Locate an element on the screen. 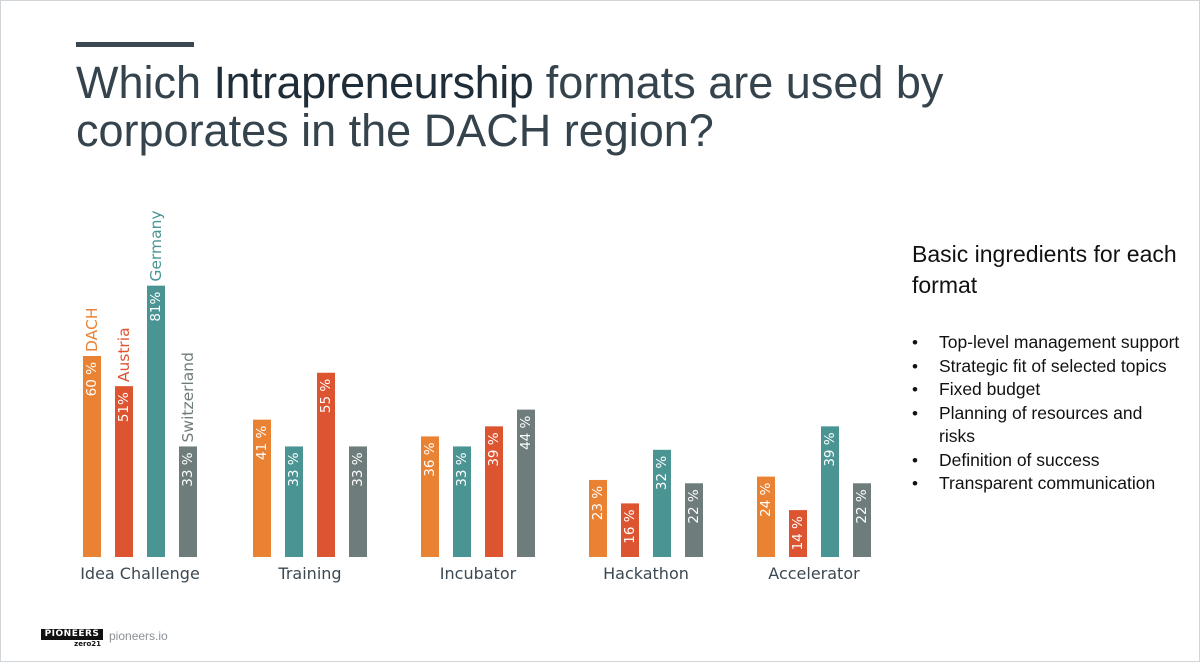 The height and width of the screenshot is (662, 1200). ingredient-item: Top-level management support is located at coordinates (1047, 343).